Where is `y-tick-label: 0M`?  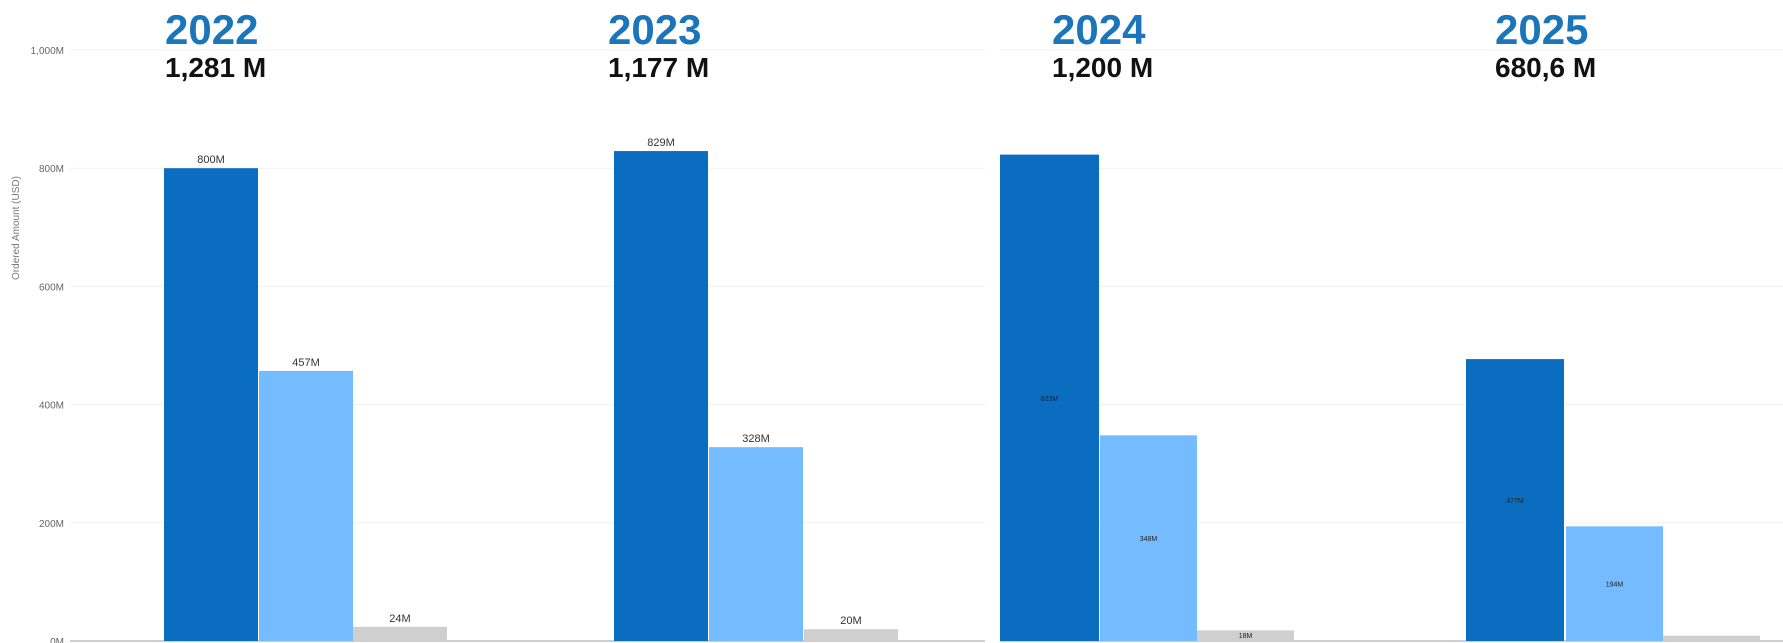
y-tick-label: 0M is located at coordinates (57, 640).